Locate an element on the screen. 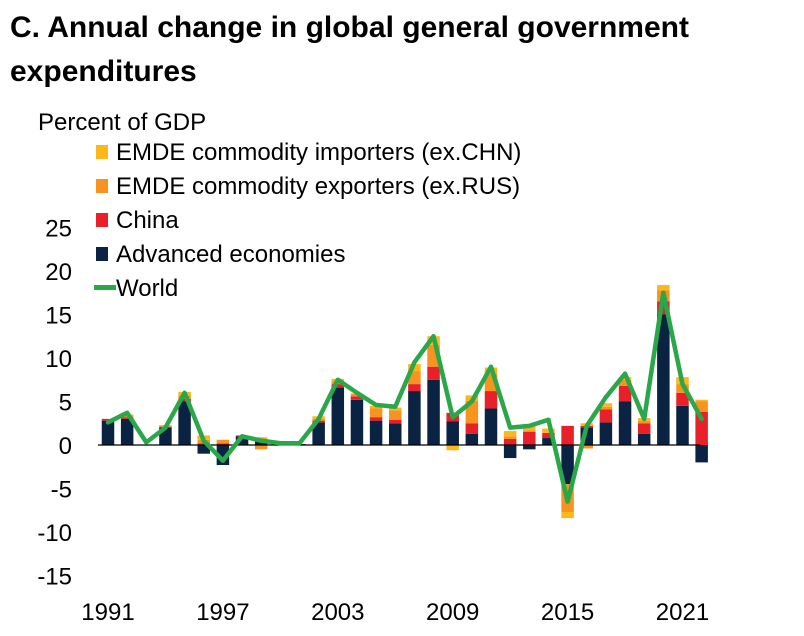  bar-advanced-economies-2013 is located at coordinates (529, 447).